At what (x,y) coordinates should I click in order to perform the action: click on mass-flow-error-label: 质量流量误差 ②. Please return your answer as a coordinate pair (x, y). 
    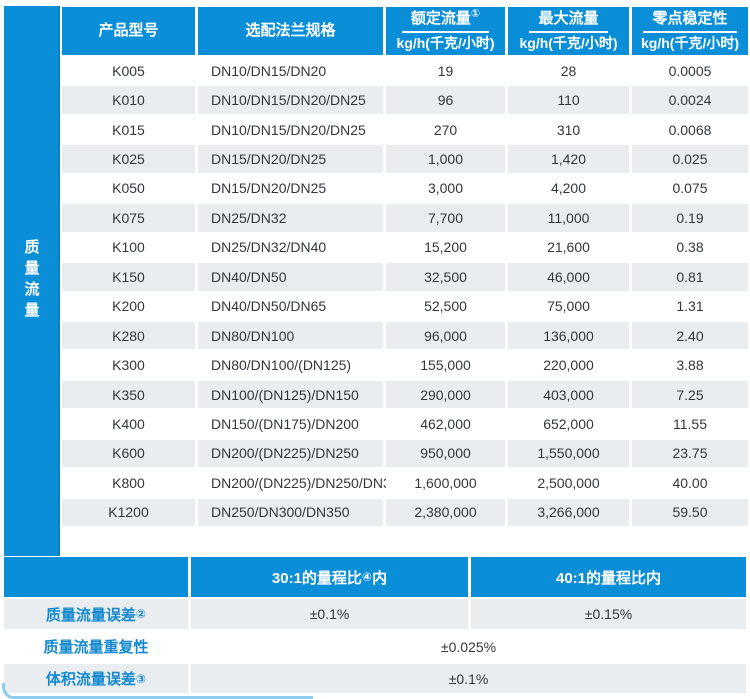
    Looking at the image, I should click on (96, 614).